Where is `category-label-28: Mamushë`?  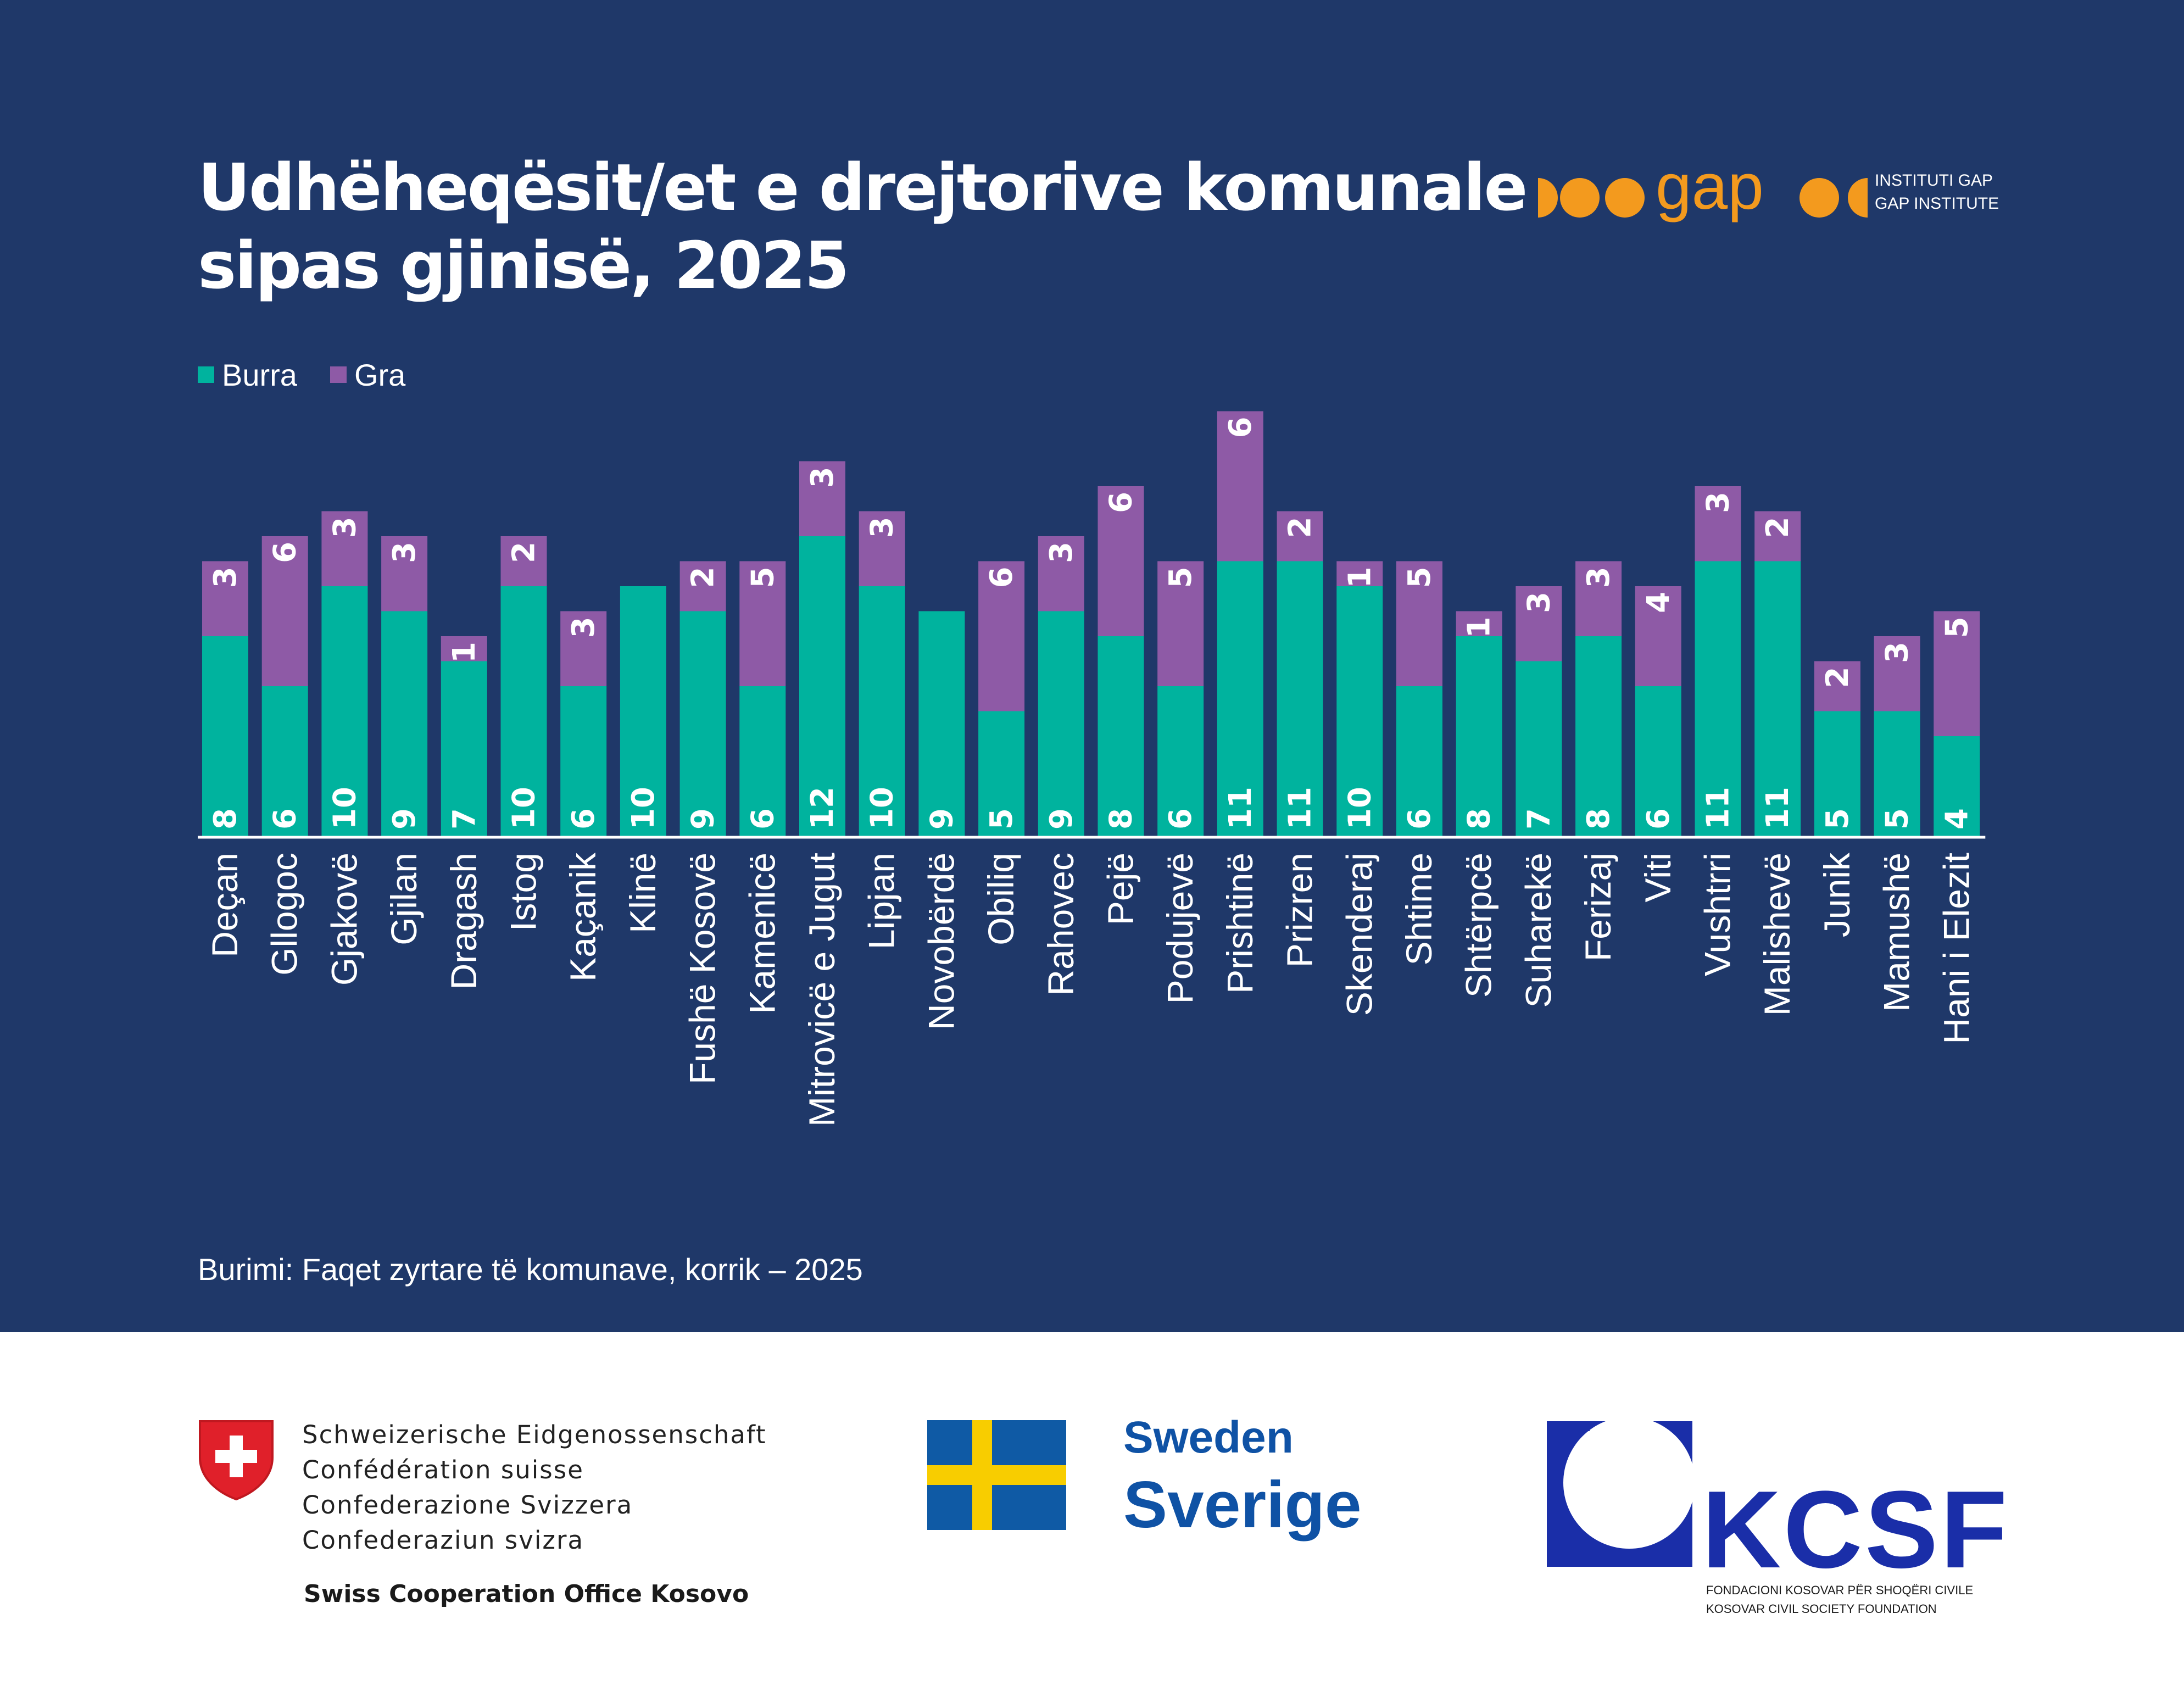
category-label-28: Mamushë is located at coordinates (1896, 933).